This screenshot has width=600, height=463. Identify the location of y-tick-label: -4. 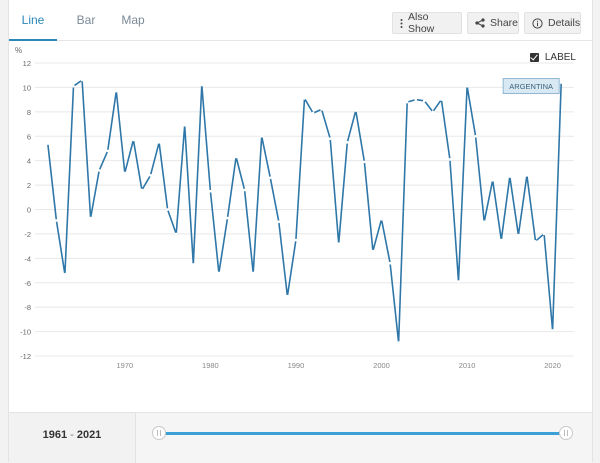
(27, 258).